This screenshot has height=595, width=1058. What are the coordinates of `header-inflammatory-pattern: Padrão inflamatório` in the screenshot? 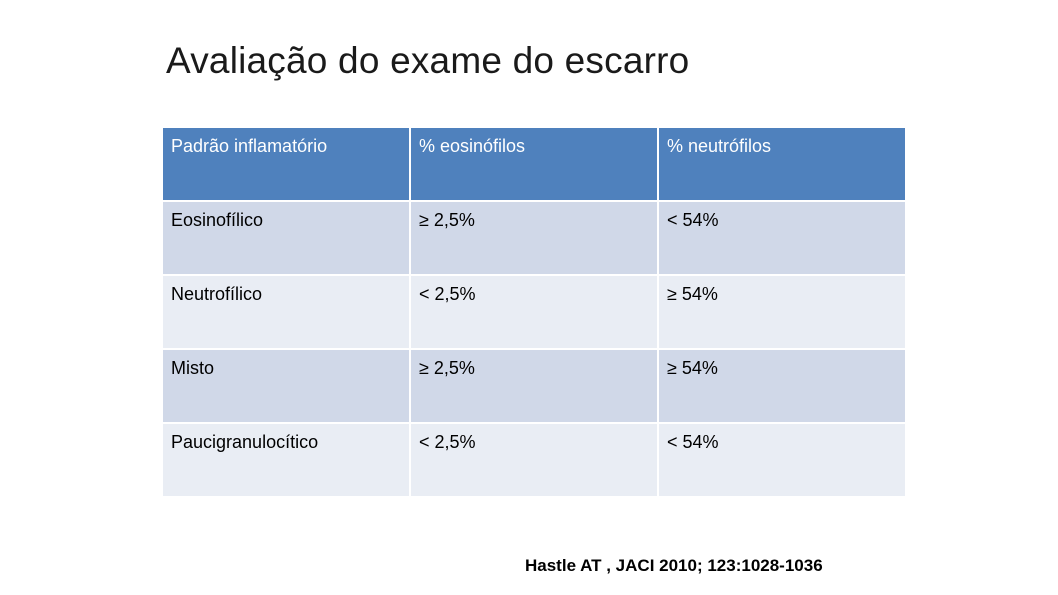 It's located at (286, 164).